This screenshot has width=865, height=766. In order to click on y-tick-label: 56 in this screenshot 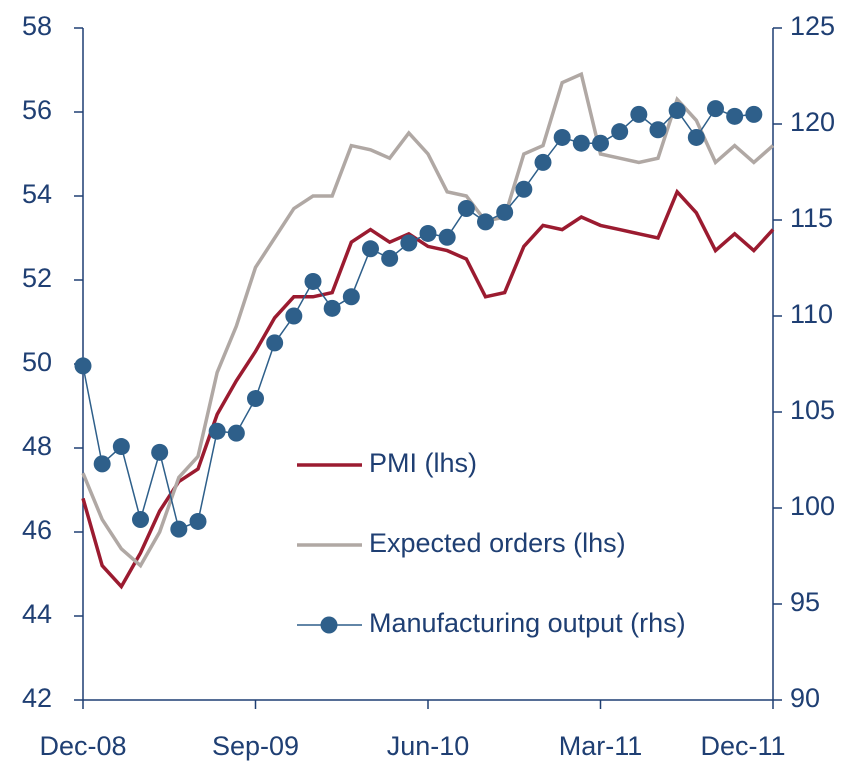, I will do `click(37, 110)`.